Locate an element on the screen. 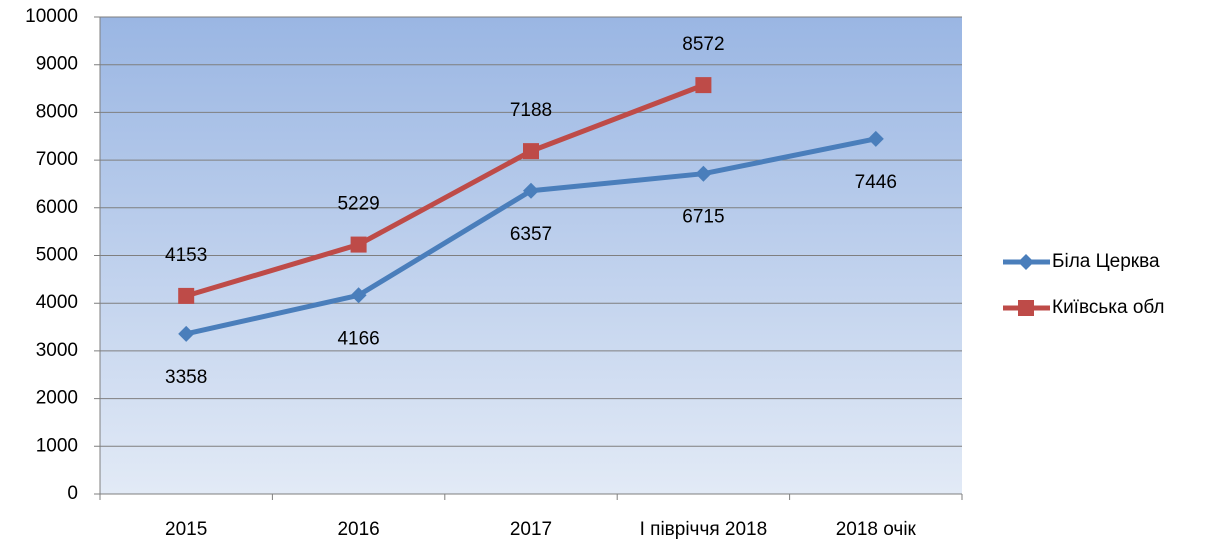 The width and height of the screenshot is (1219, 542). data-label: 6357 is located at coordinates (531, 234).